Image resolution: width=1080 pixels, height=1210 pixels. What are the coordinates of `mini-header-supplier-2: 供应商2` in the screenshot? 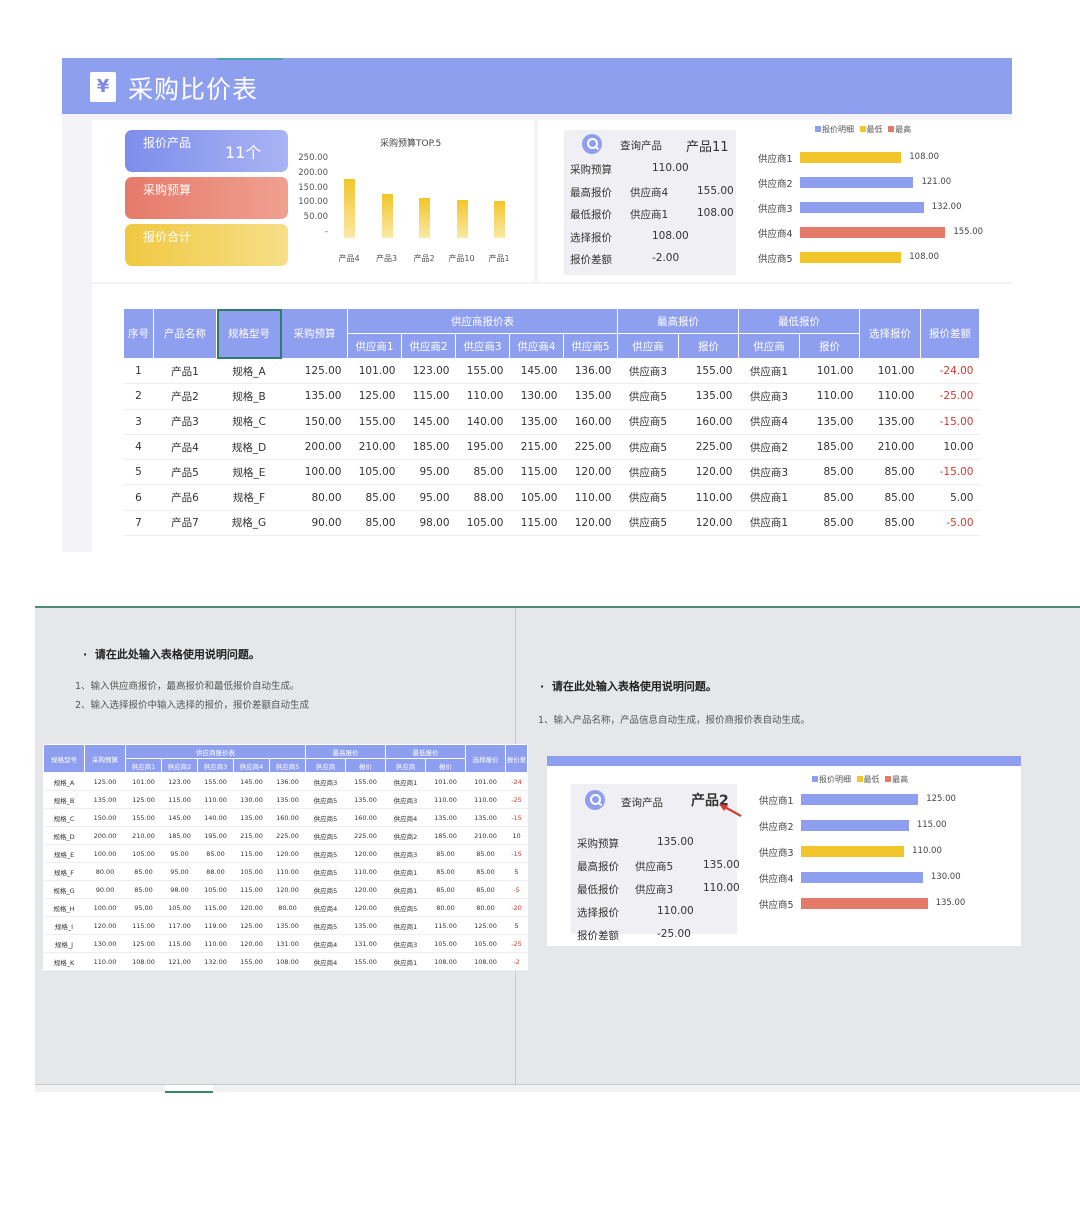 It's located at (179, 765).